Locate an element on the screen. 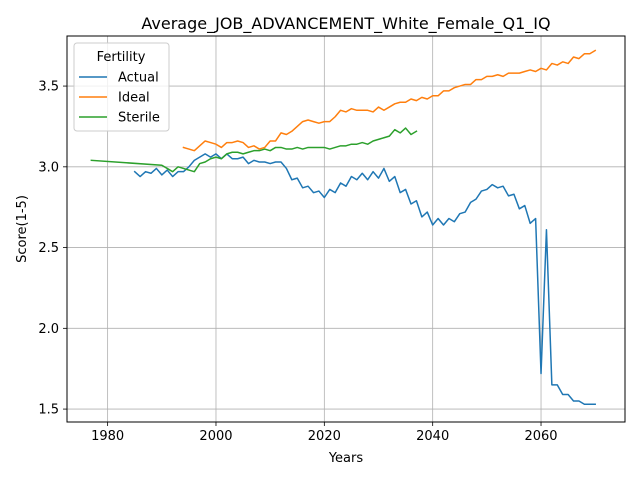  y-tick-label: 2.0 is located at coordinates (48, 329).